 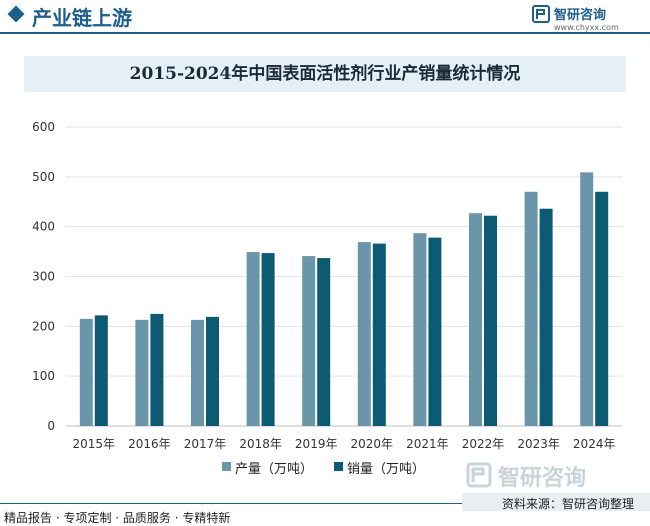 What do you see at coordinates (483, 444) in the screenshot?
I see `x-tick-label: 2022年` at bounding box center [483, 444].